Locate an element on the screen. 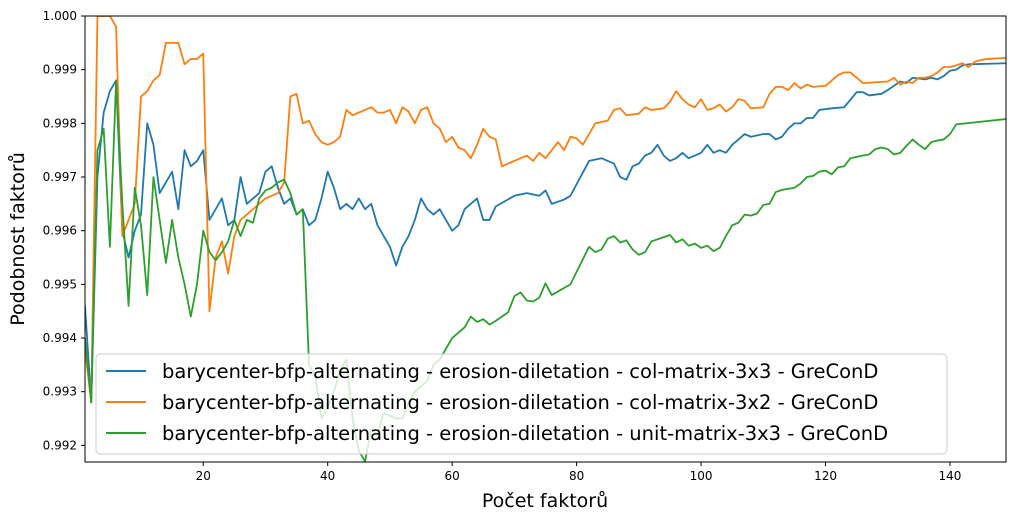  y-tick-label: 0.992 is located at coordinates (60, 445).